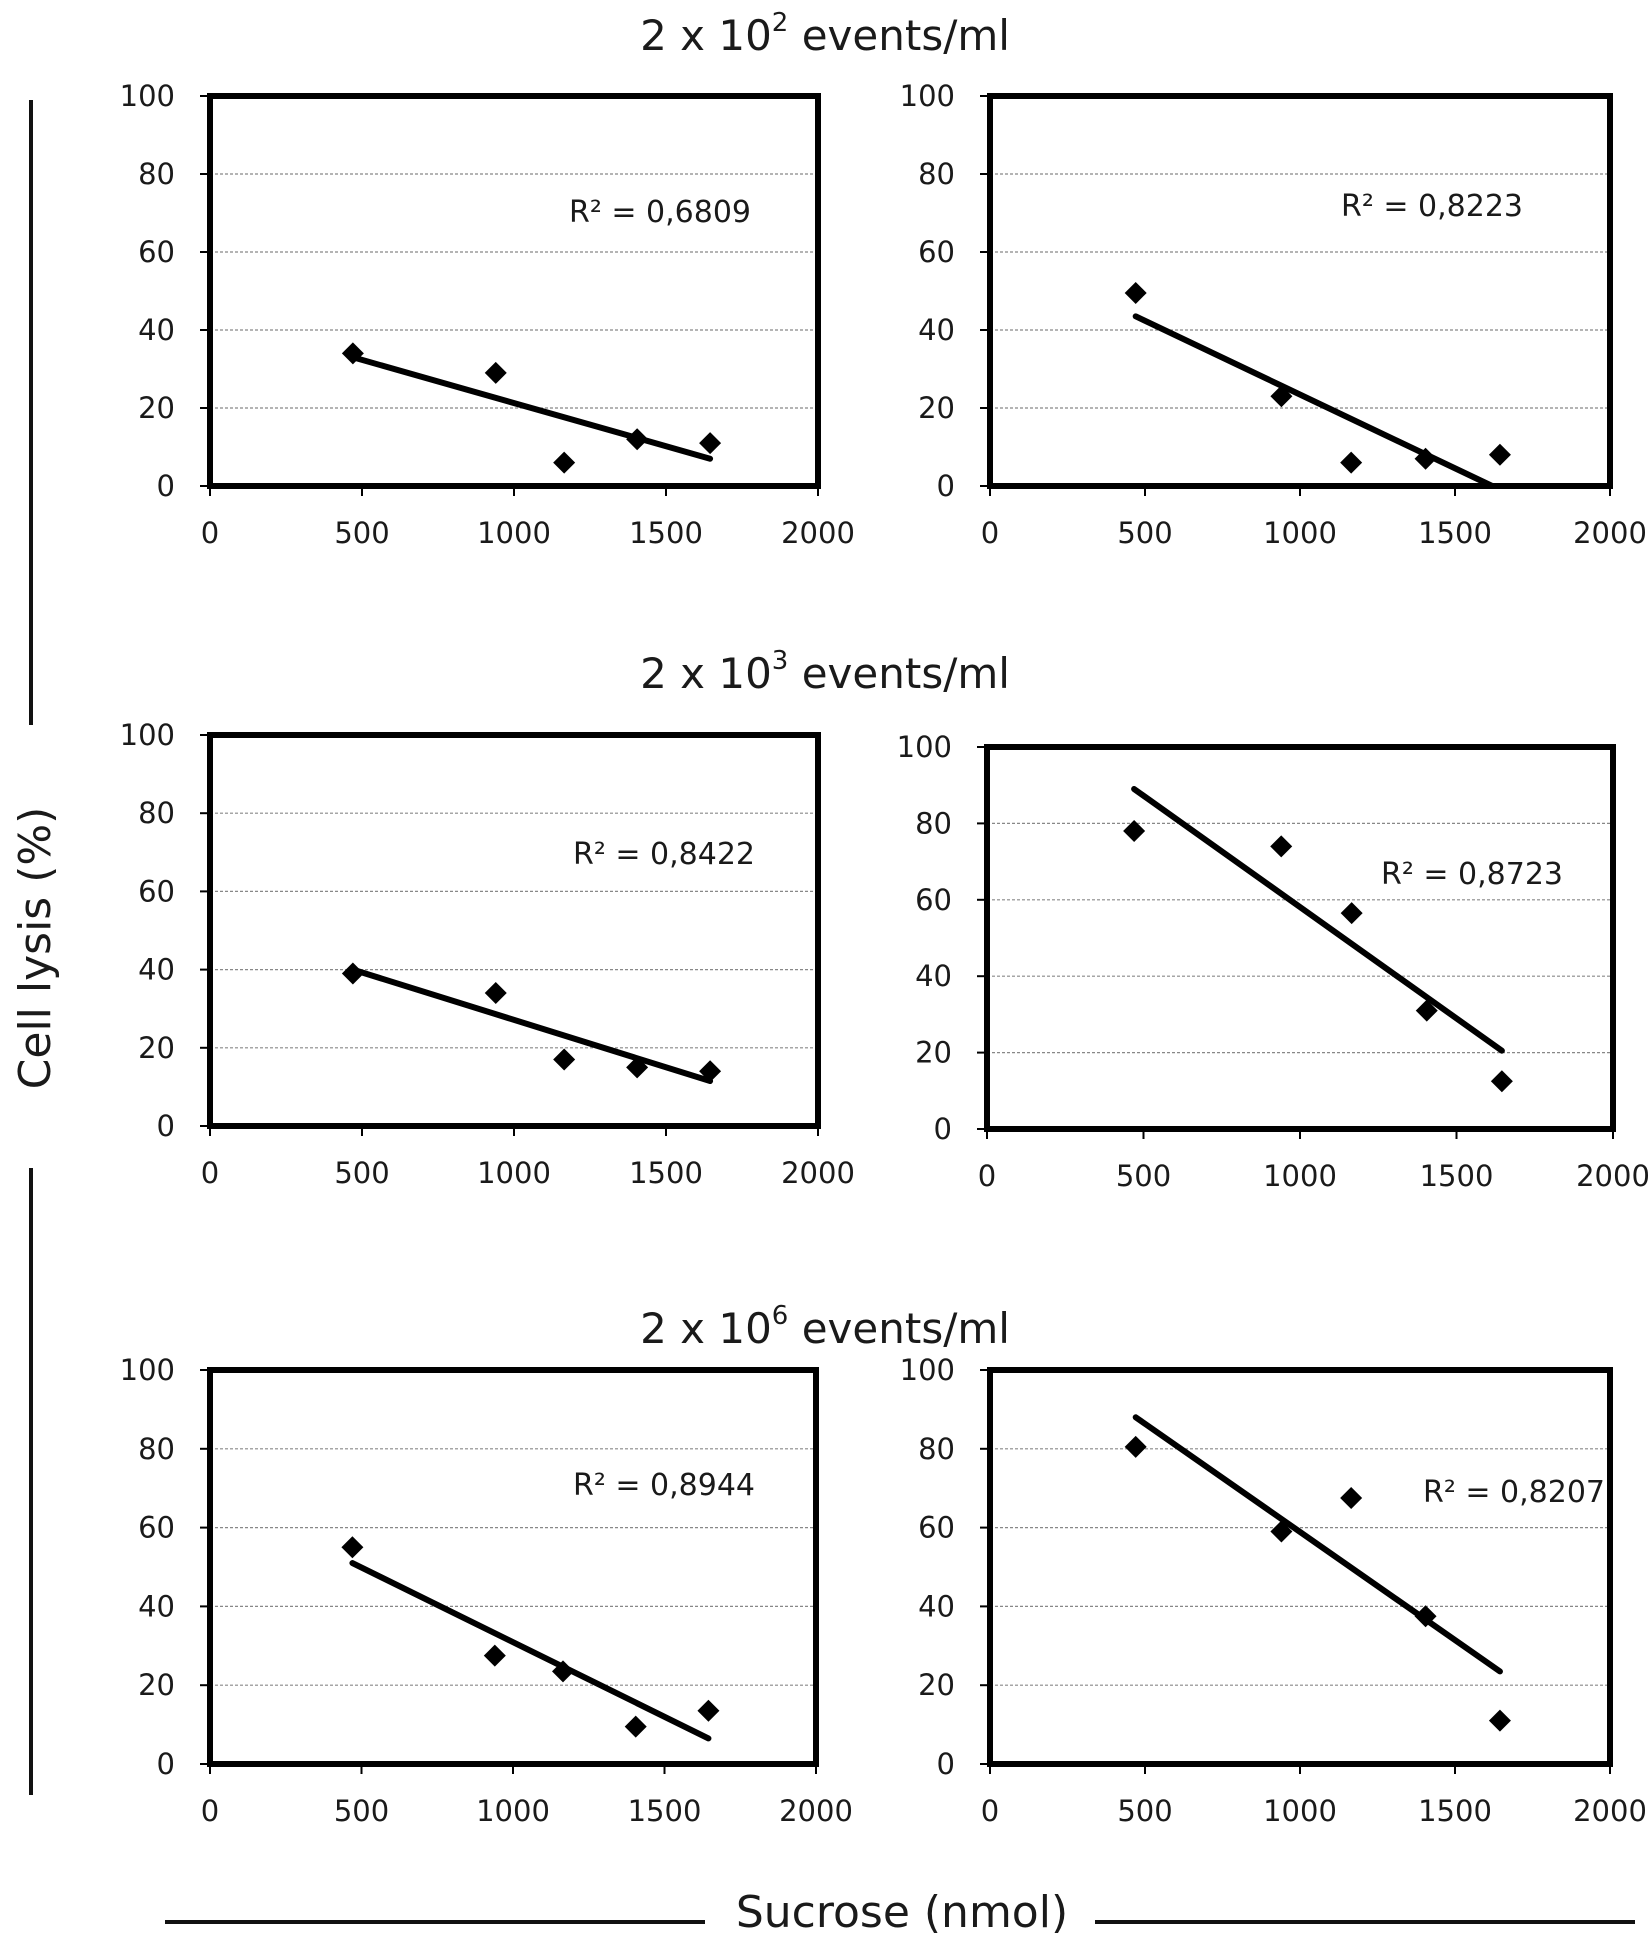 This screenshot has height=1943, width=1650. I want to click on r2-right-xtick-label-2: 1000, so click(1300, 1176).